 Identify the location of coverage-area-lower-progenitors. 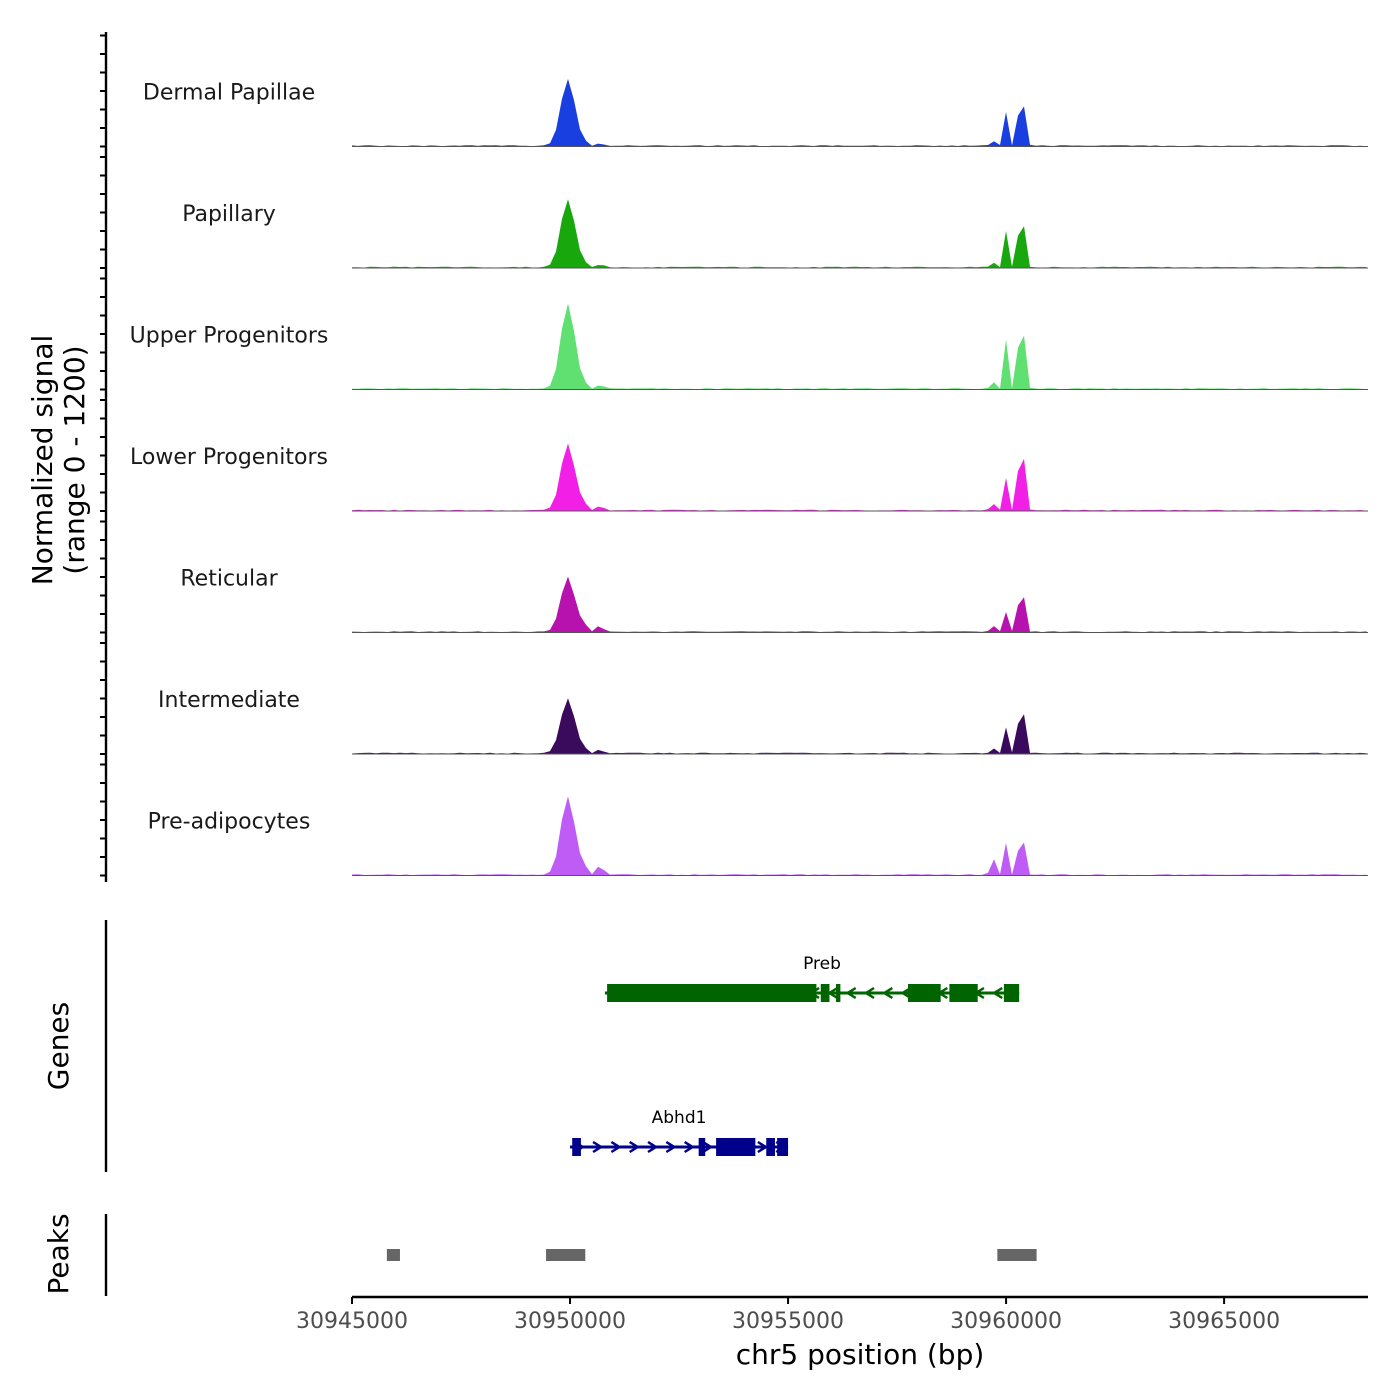
(860, 477).